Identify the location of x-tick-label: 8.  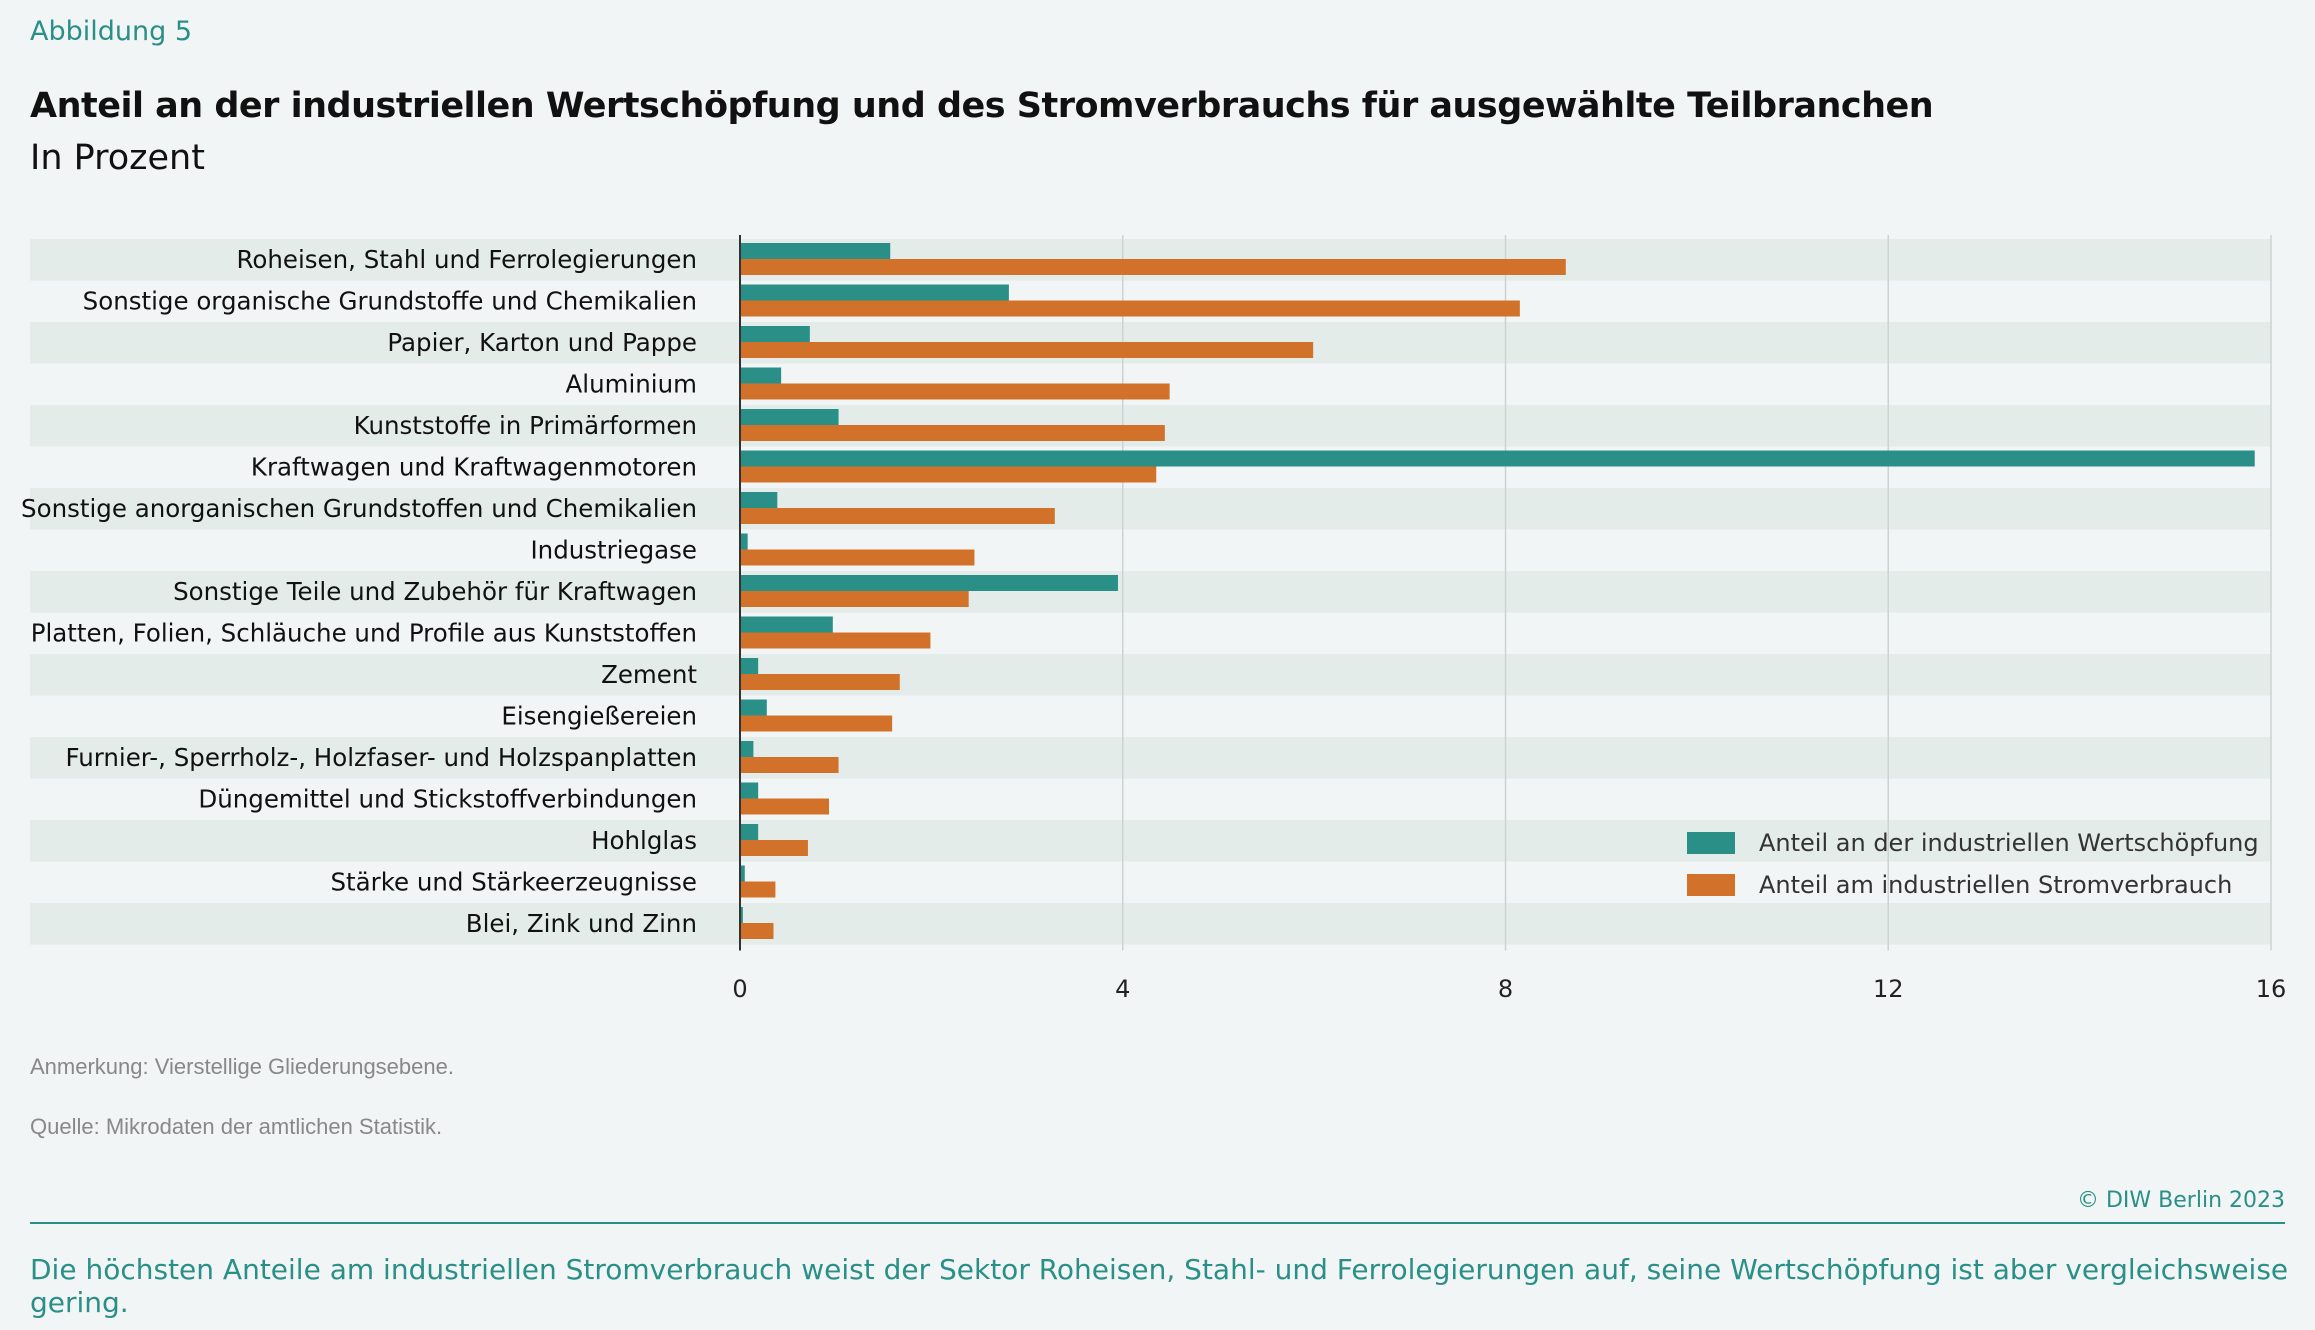
(1505, 989).